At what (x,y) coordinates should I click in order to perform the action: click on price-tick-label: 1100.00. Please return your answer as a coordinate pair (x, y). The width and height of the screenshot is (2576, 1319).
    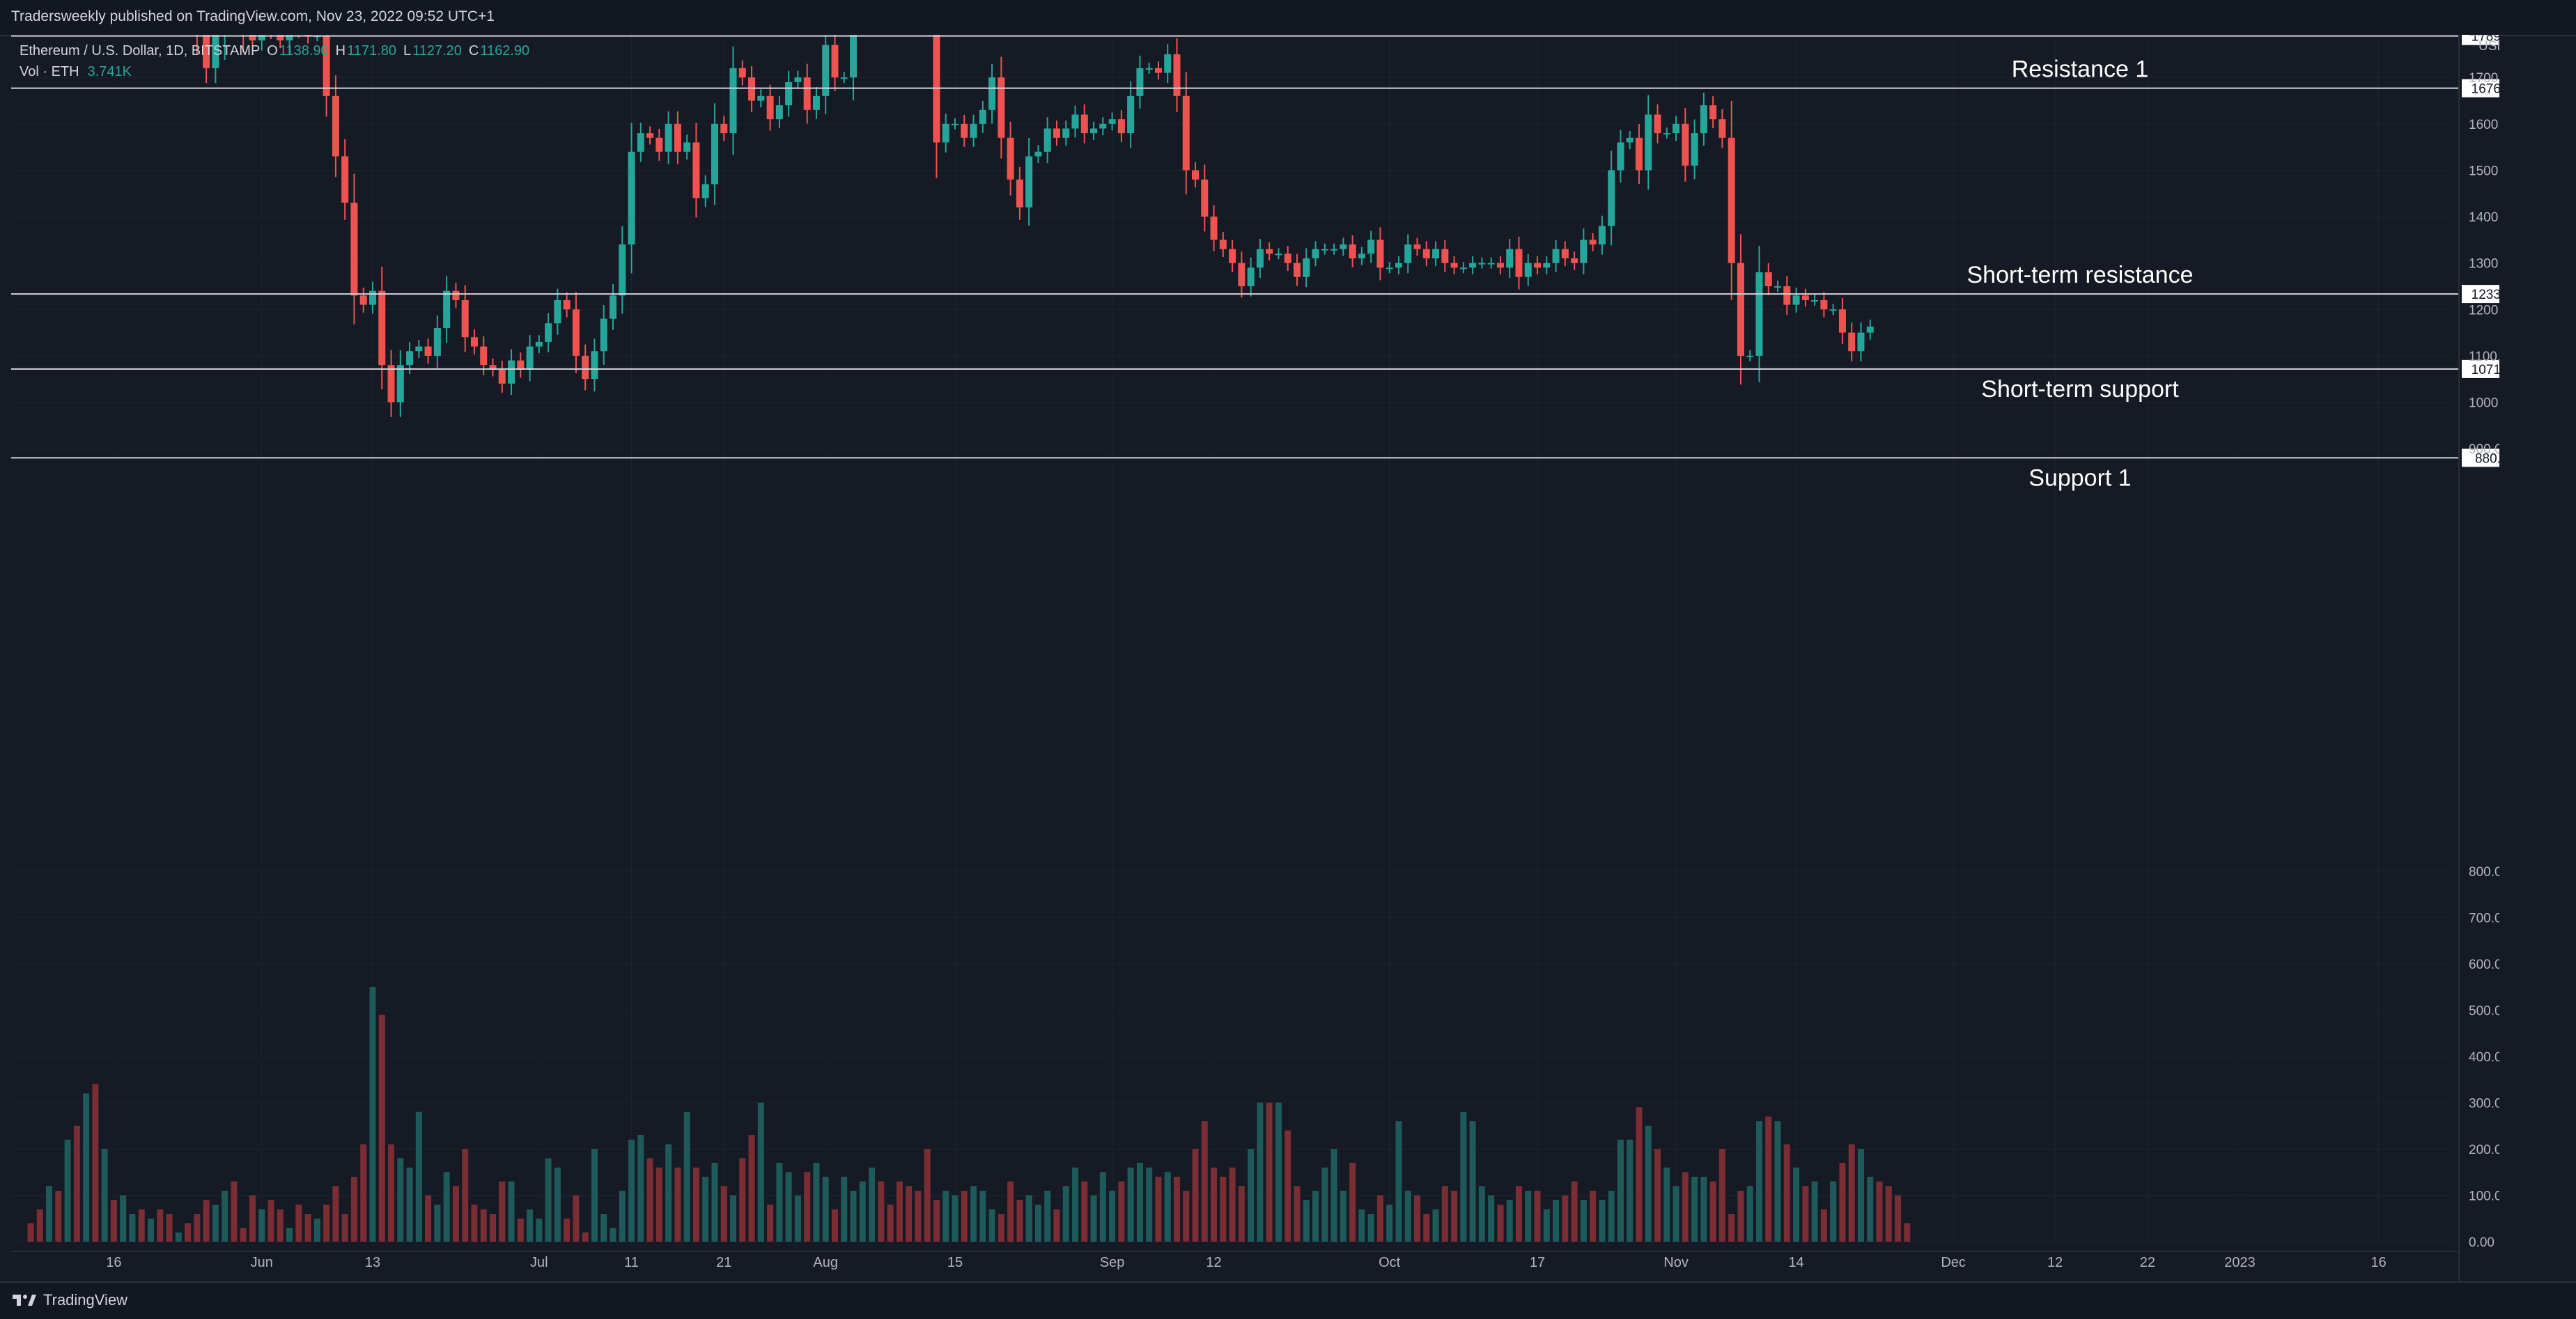
    Looking at the image, I should click on (2484, 357).